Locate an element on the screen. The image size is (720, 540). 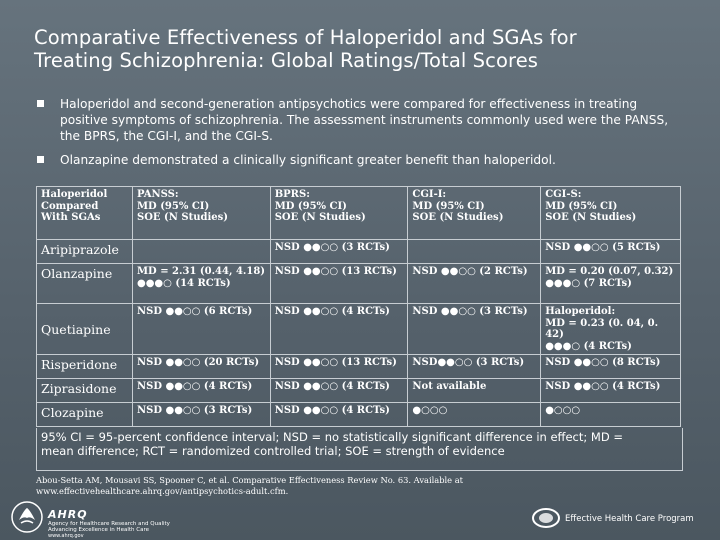
header-cell: CGI-S: MD (95% CI) SOE (N Studies) is located at coordinates (610, 213).